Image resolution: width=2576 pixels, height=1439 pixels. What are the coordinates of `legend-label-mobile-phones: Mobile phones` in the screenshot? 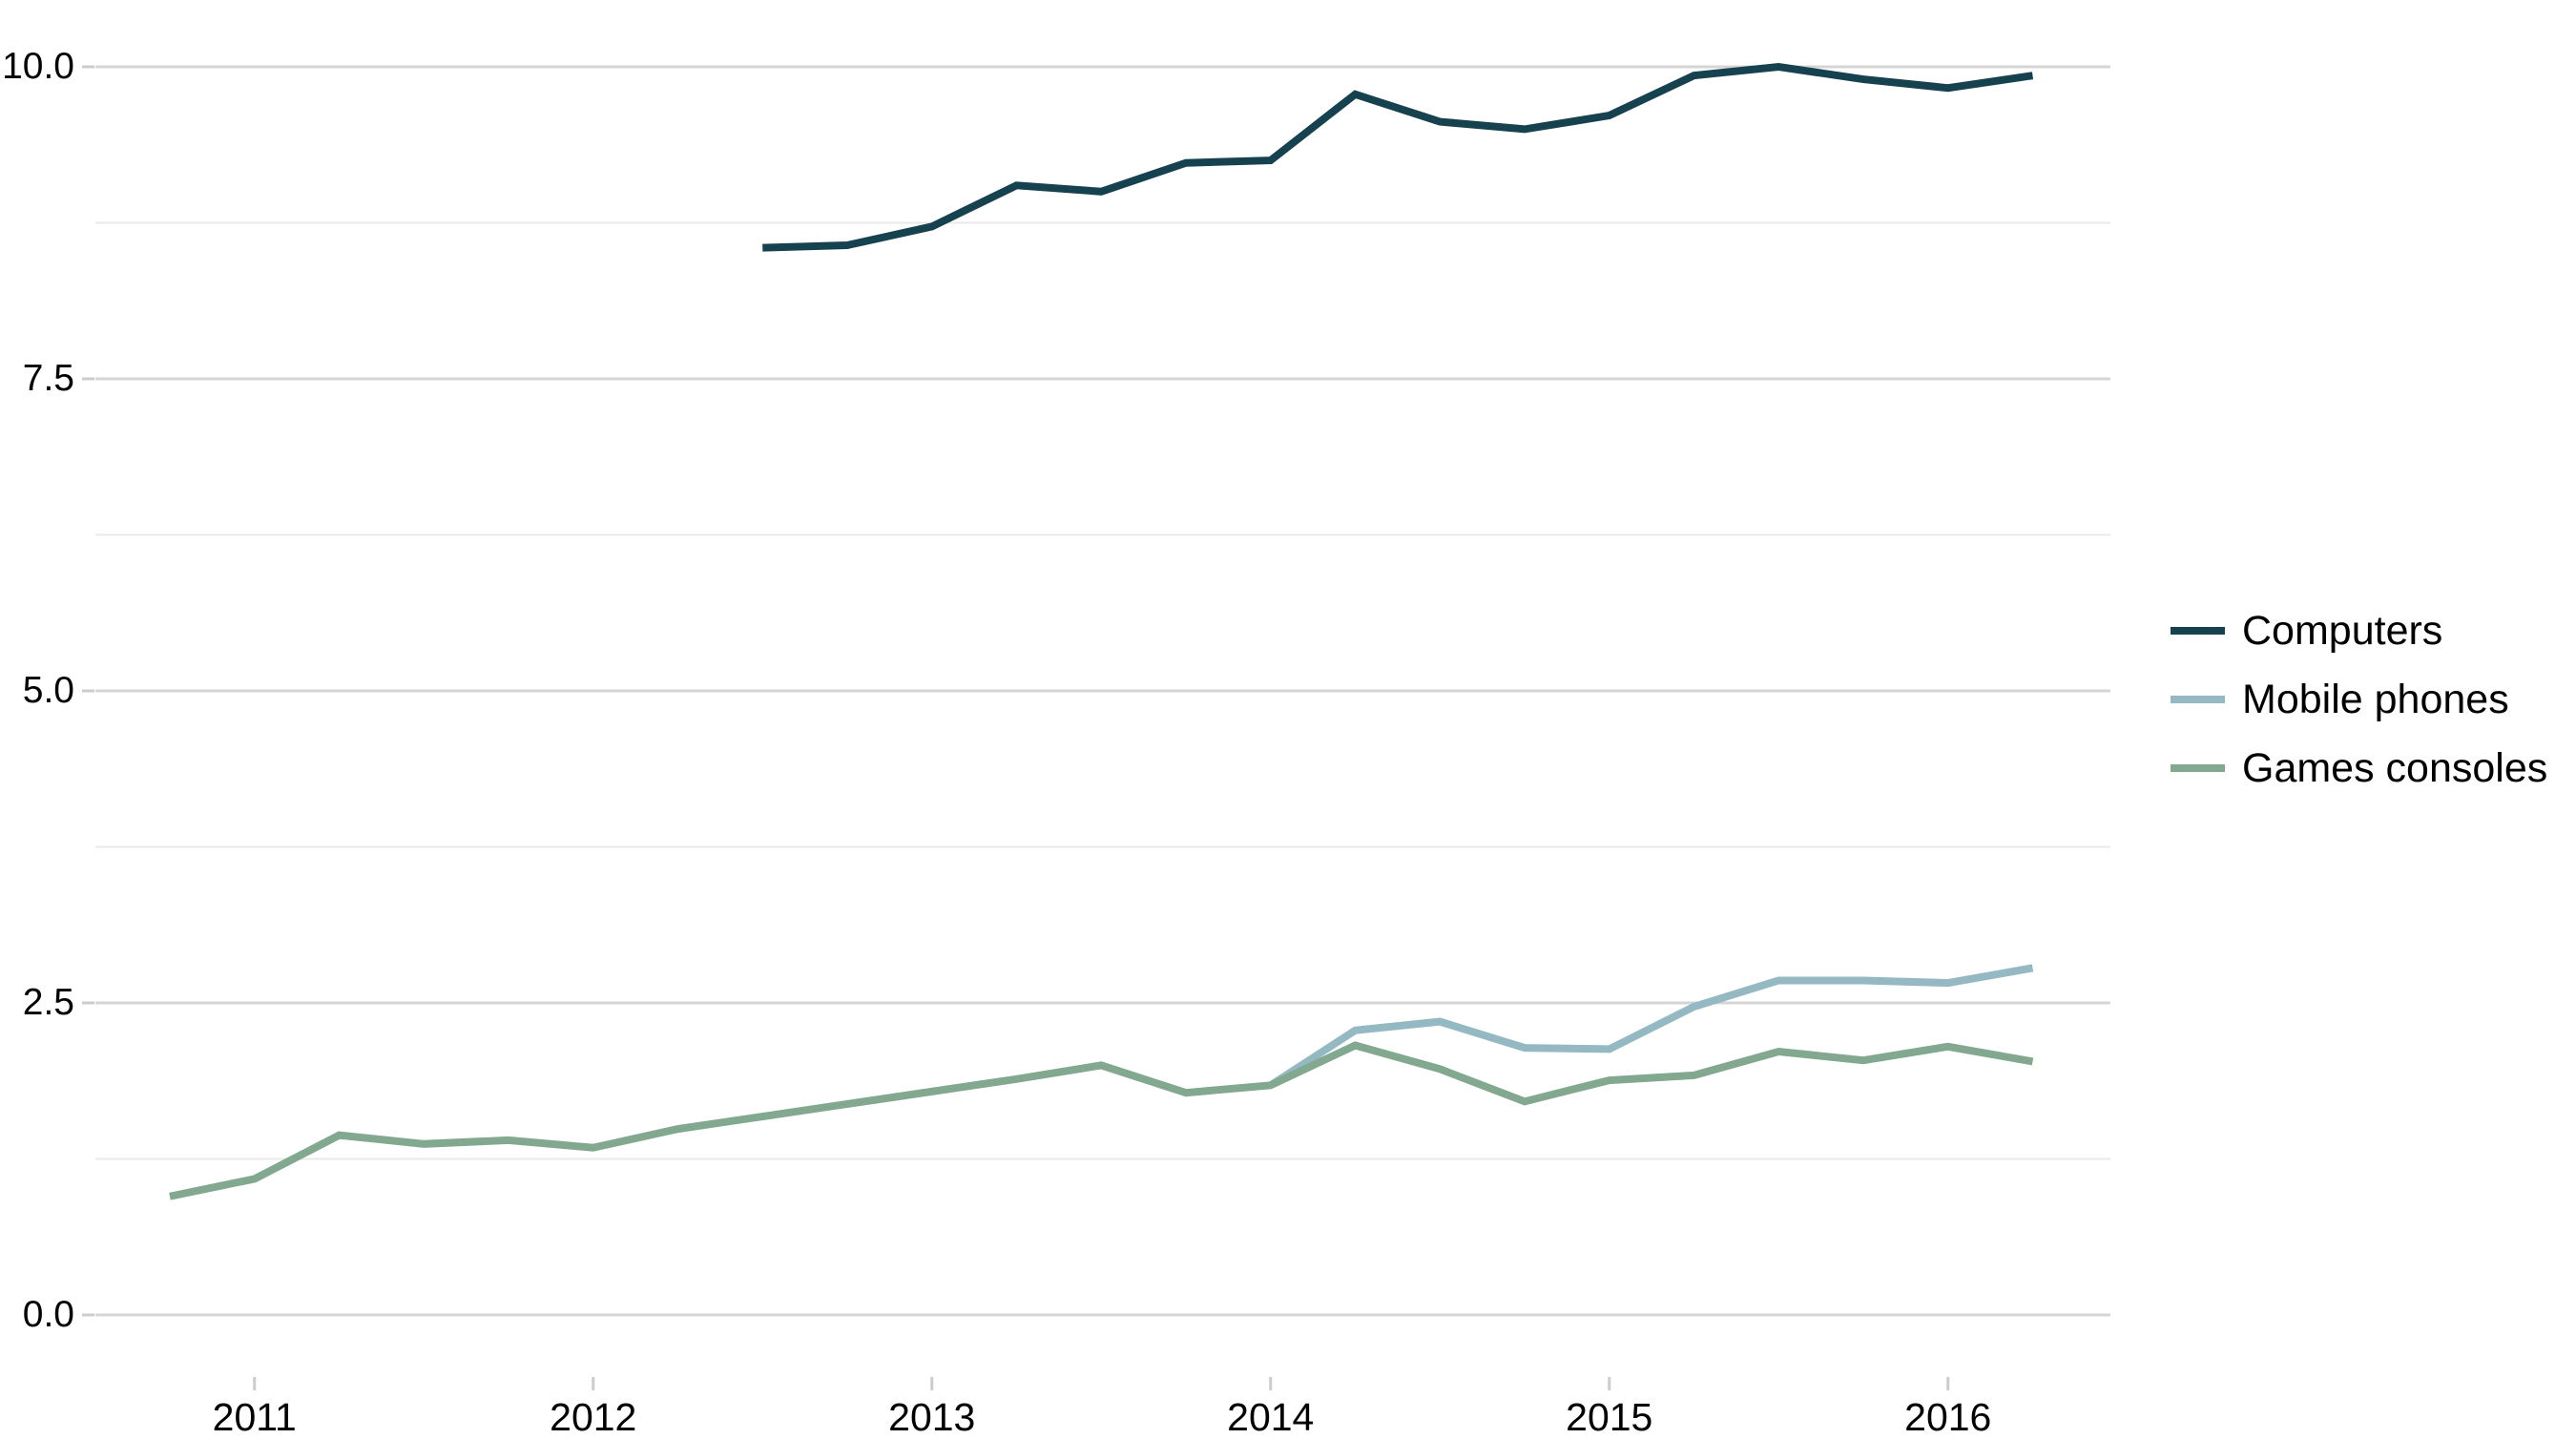 It's located at (2375, 699).